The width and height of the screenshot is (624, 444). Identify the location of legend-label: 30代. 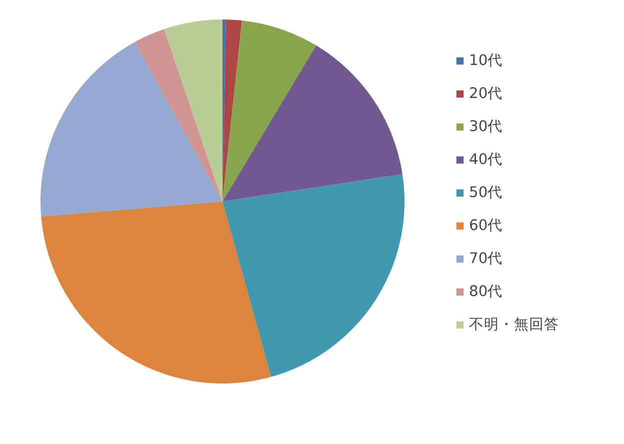
(486, 126).